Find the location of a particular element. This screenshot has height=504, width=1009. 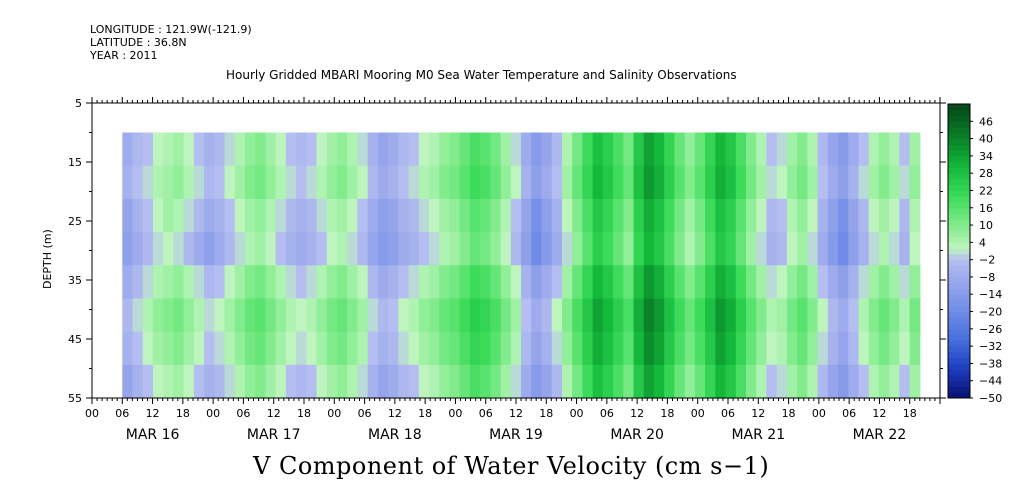

colorbar-label: −14 is located at coordinates (990, 294).